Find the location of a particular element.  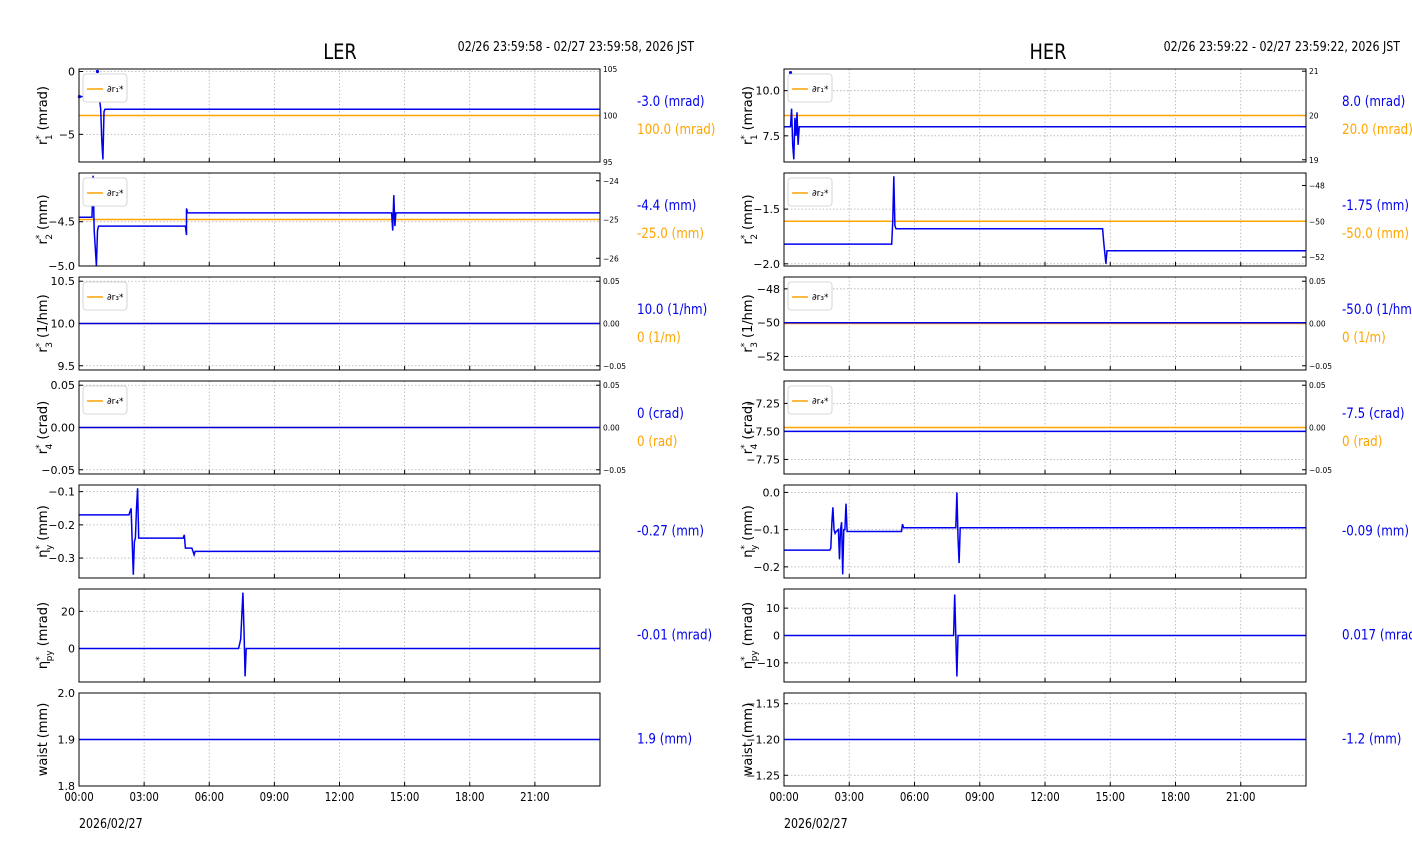

legend: ∂r₄* is located at coordinates (105, 400).